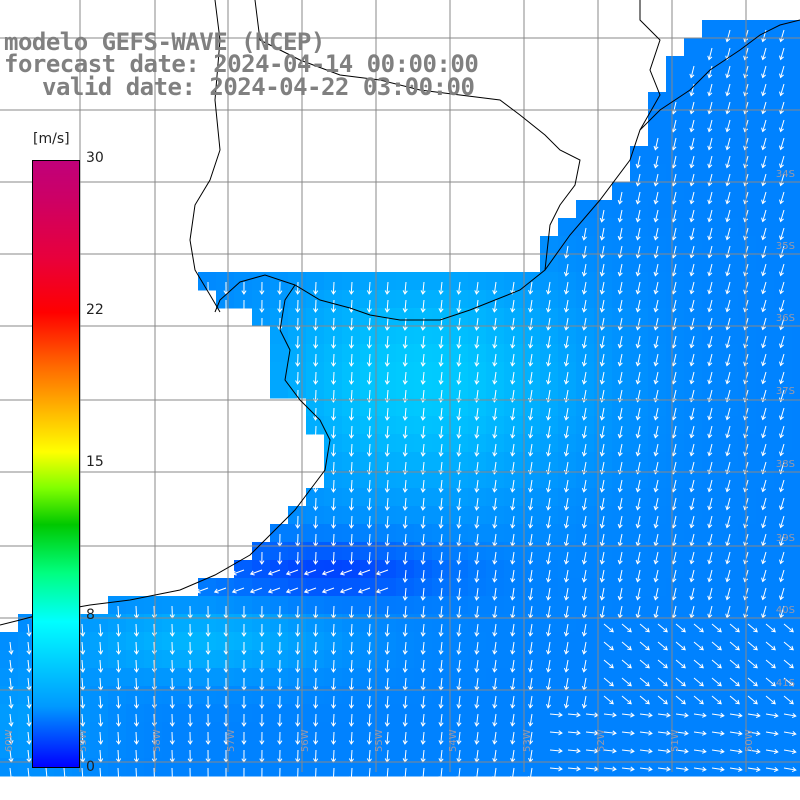 The image size is (800, 800). What do you see at coordinates (56, 464) in the screenshot?
I see `colorbar` at bounding box center [56, 464].